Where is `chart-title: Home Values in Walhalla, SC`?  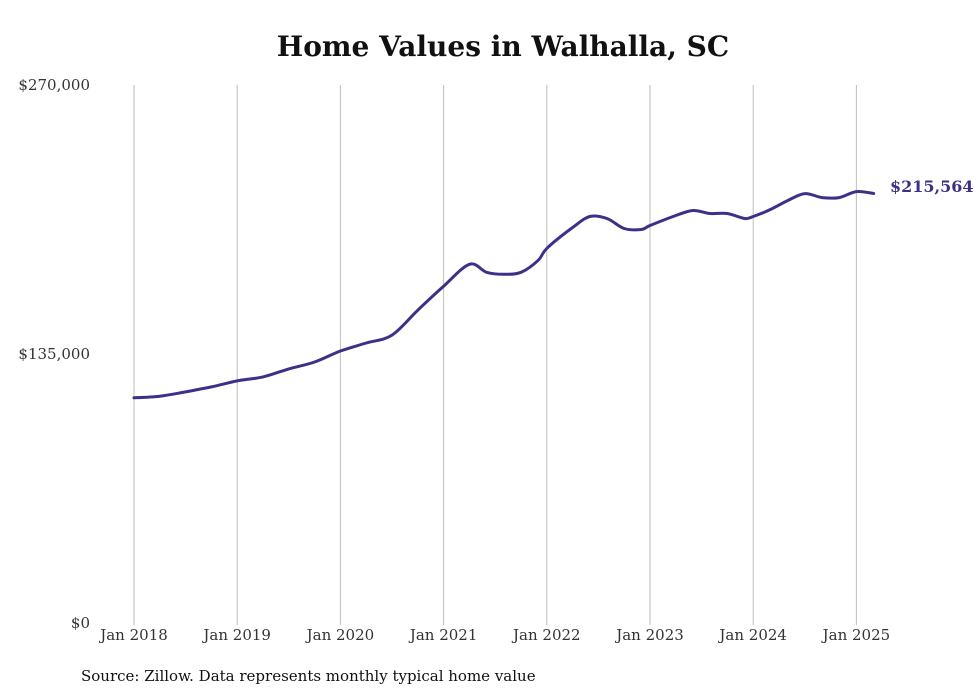 chart-title: Home Values in Walhalla, SC is located at coordinates (503, 46).